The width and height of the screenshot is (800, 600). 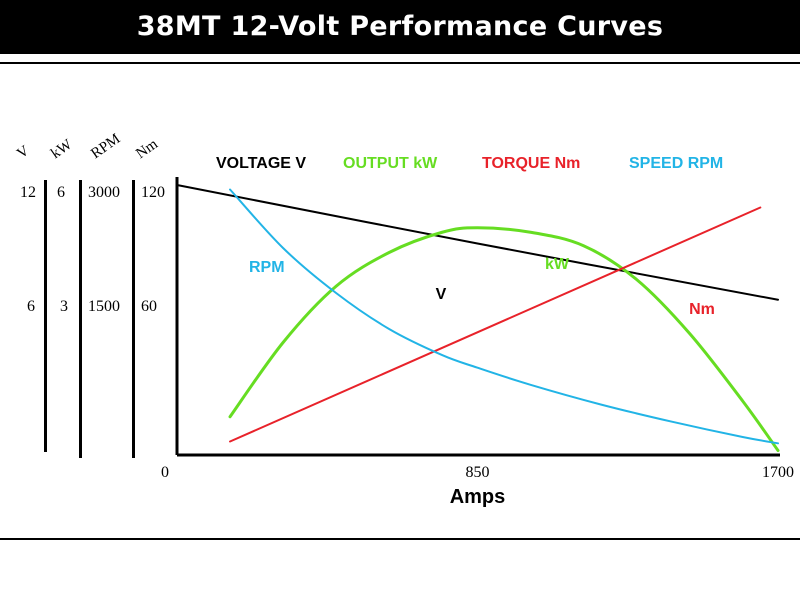 I want to click on volt-top-value: 12, so click(x=28, y=192).